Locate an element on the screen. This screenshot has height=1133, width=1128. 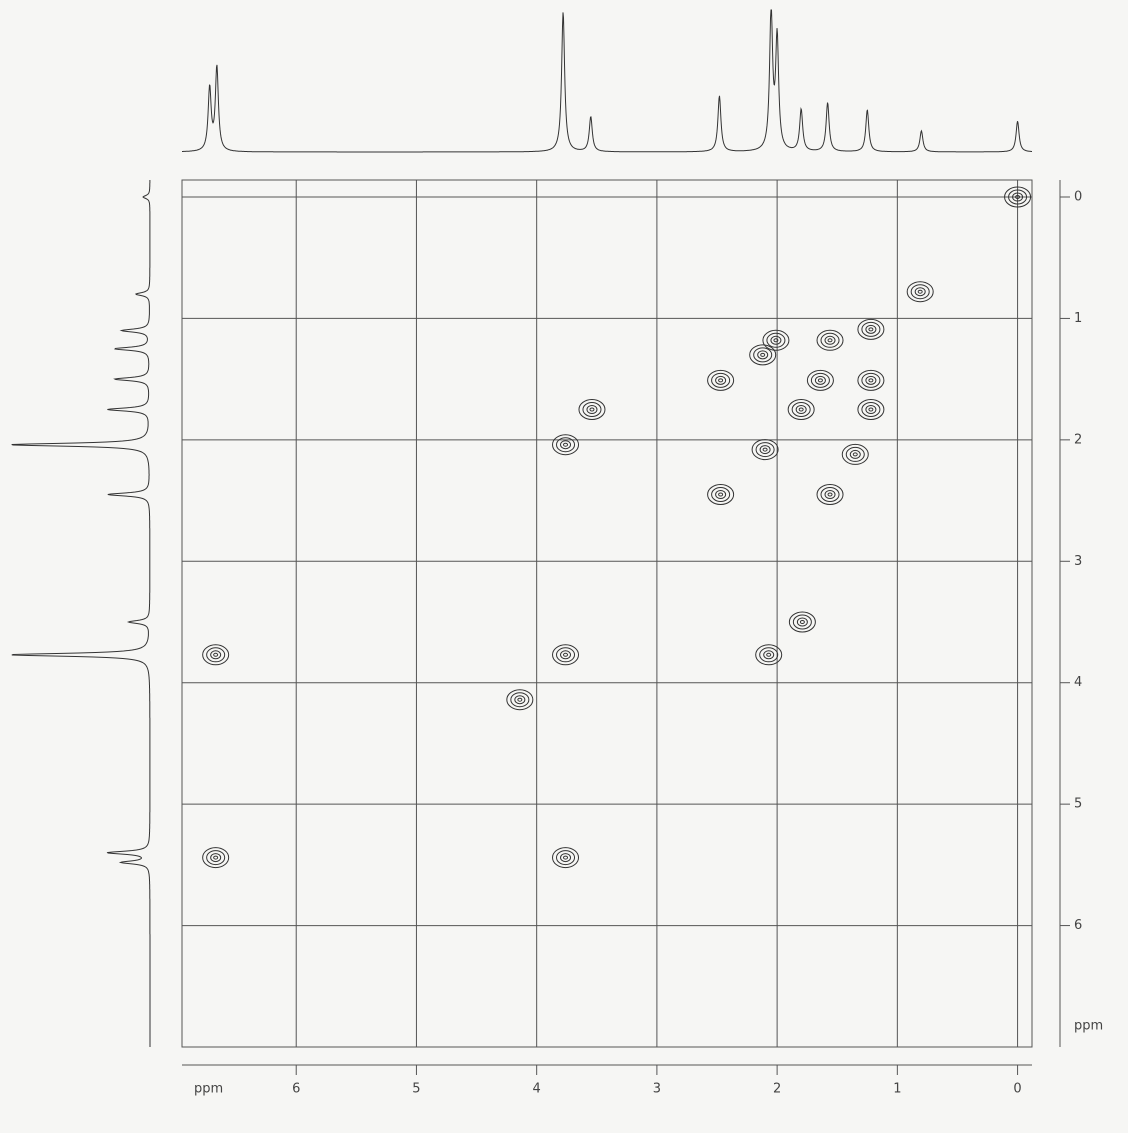
x-tick-label: 2 is located at coordinates (777, 1089).